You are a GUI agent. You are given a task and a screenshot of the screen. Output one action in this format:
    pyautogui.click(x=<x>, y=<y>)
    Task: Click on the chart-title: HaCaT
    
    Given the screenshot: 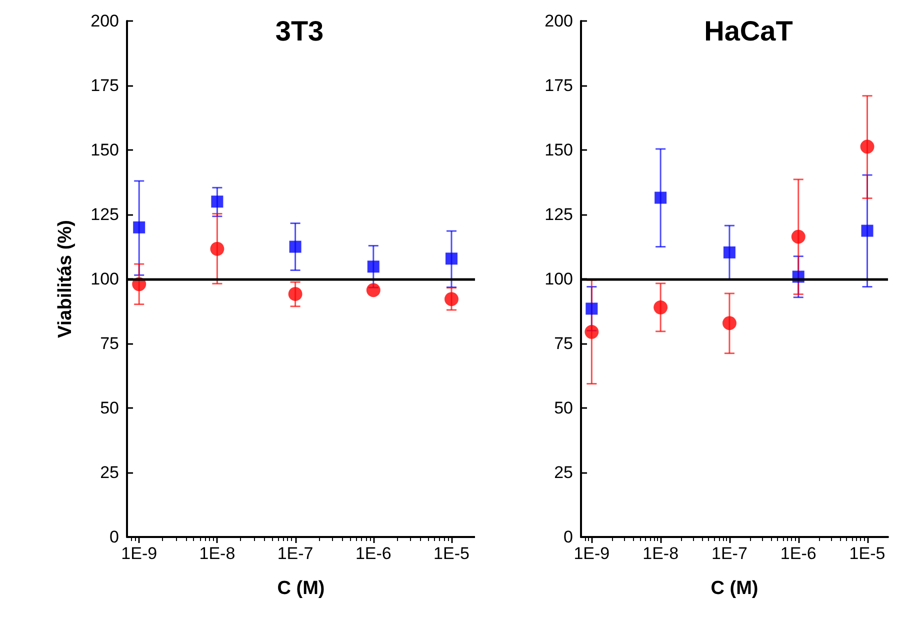 What is the action you would take?
    pyautogui.click(x=748, y=31)
    